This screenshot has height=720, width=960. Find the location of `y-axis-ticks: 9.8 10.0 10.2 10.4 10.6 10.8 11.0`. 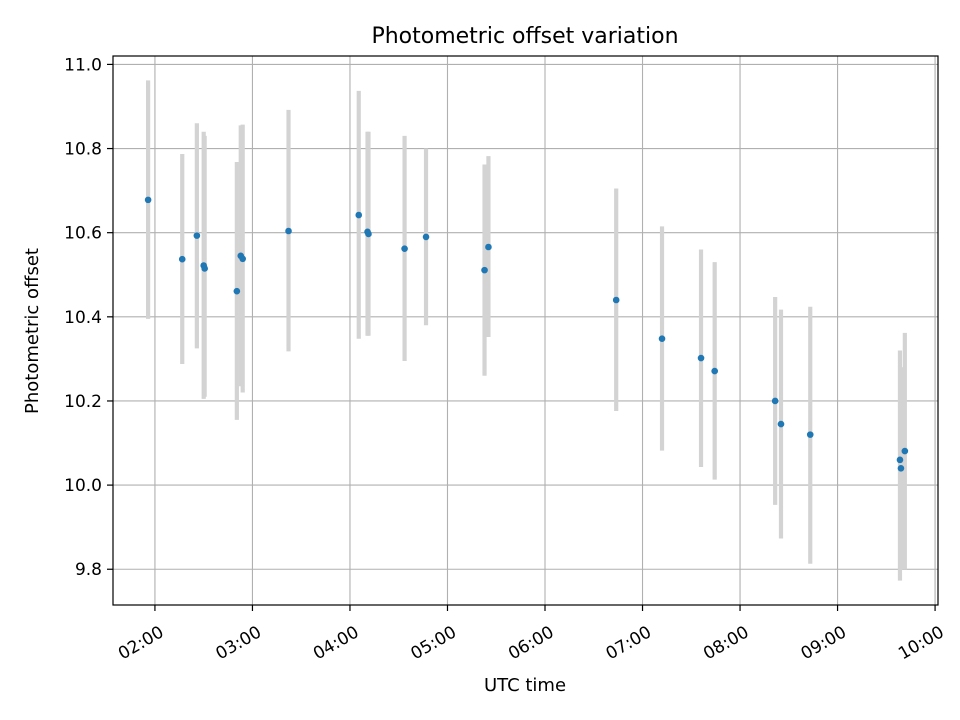

y-axis-ticks: 9.8 10.0 10.2 10.4 10.6 10.8 11.0 is located at coordinates (88, 317).